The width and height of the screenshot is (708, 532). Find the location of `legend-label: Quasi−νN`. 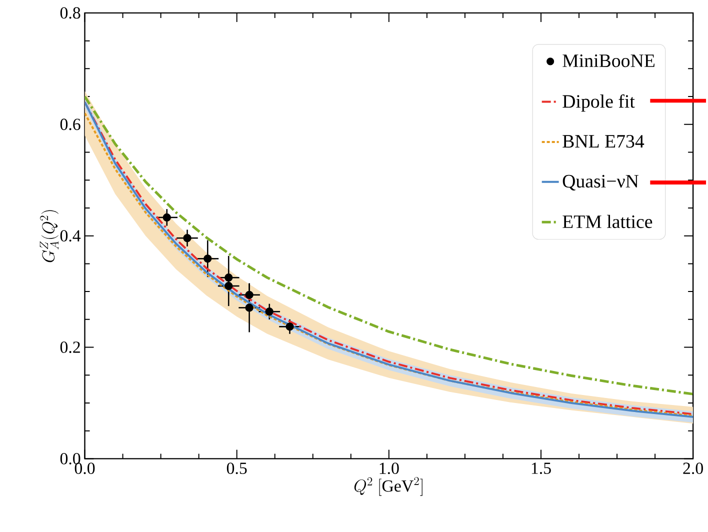

legend-label: Quasi−νN is located at coordinates (600, 183).